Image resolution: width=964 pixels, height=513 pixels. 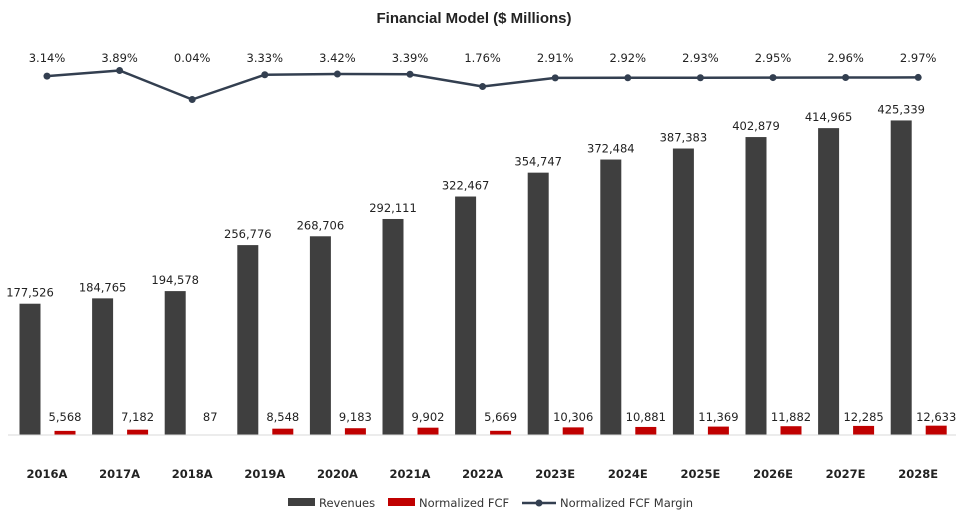 What do you see at coordinates (248, 234) in the screenshot?
I see `revenue-data-label: 256,776` at bounding box center [248, 234].